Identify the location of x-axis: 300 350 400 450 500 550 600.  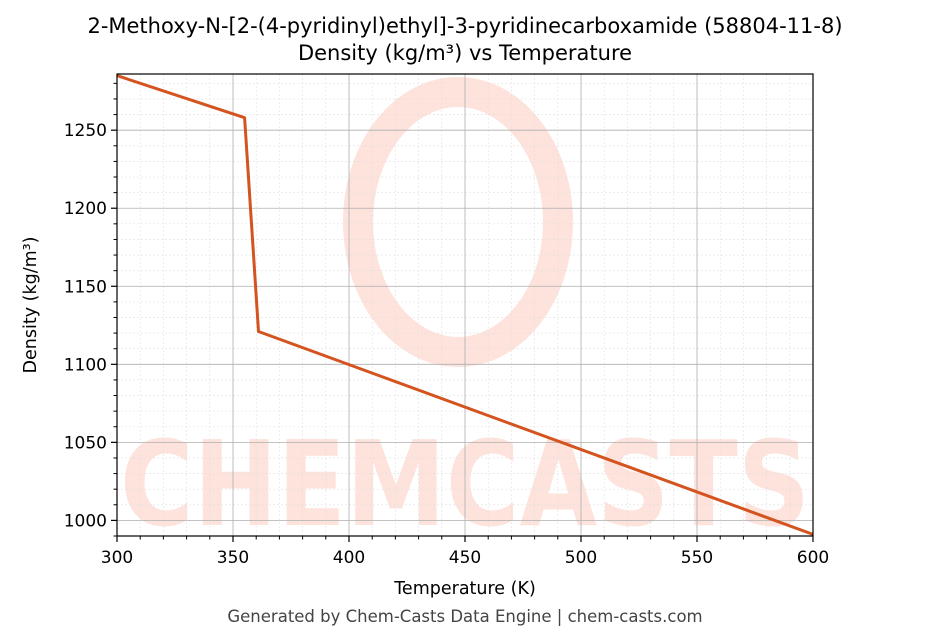
(465, 552).